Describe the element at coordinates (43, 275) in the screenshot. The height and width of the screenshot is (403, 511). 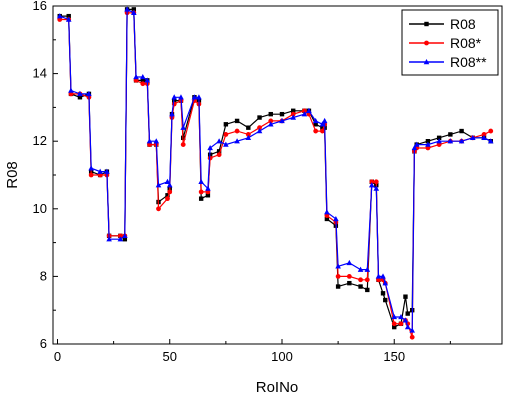
I see `y-tick-label: 8` at that location.